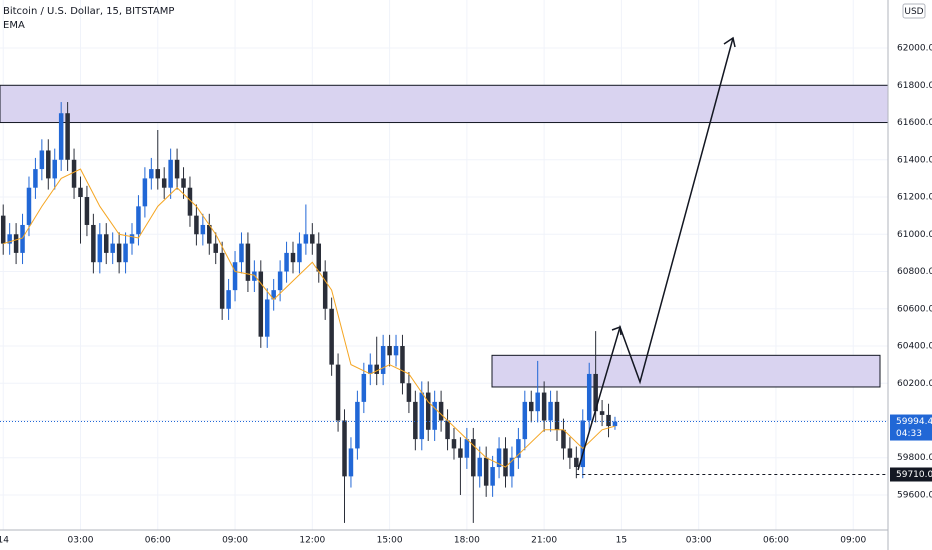  I want to click on x-tick-label: 21:00, so click(544, 541).